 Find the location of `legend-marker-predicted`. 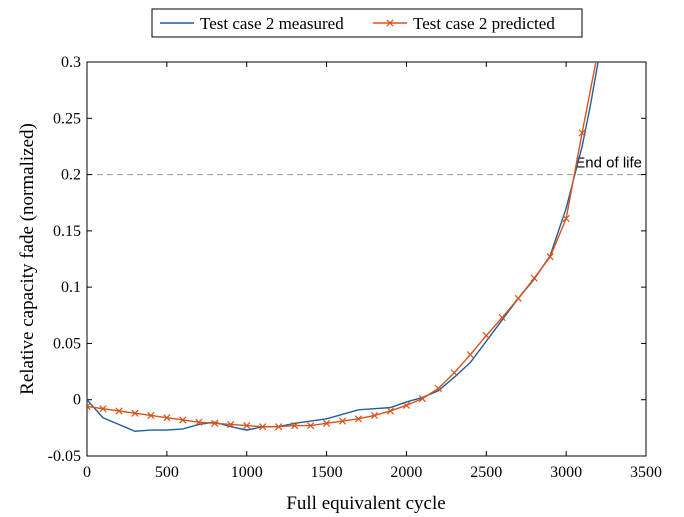

legend-marker-predicted is located at coordinates (390, 23).